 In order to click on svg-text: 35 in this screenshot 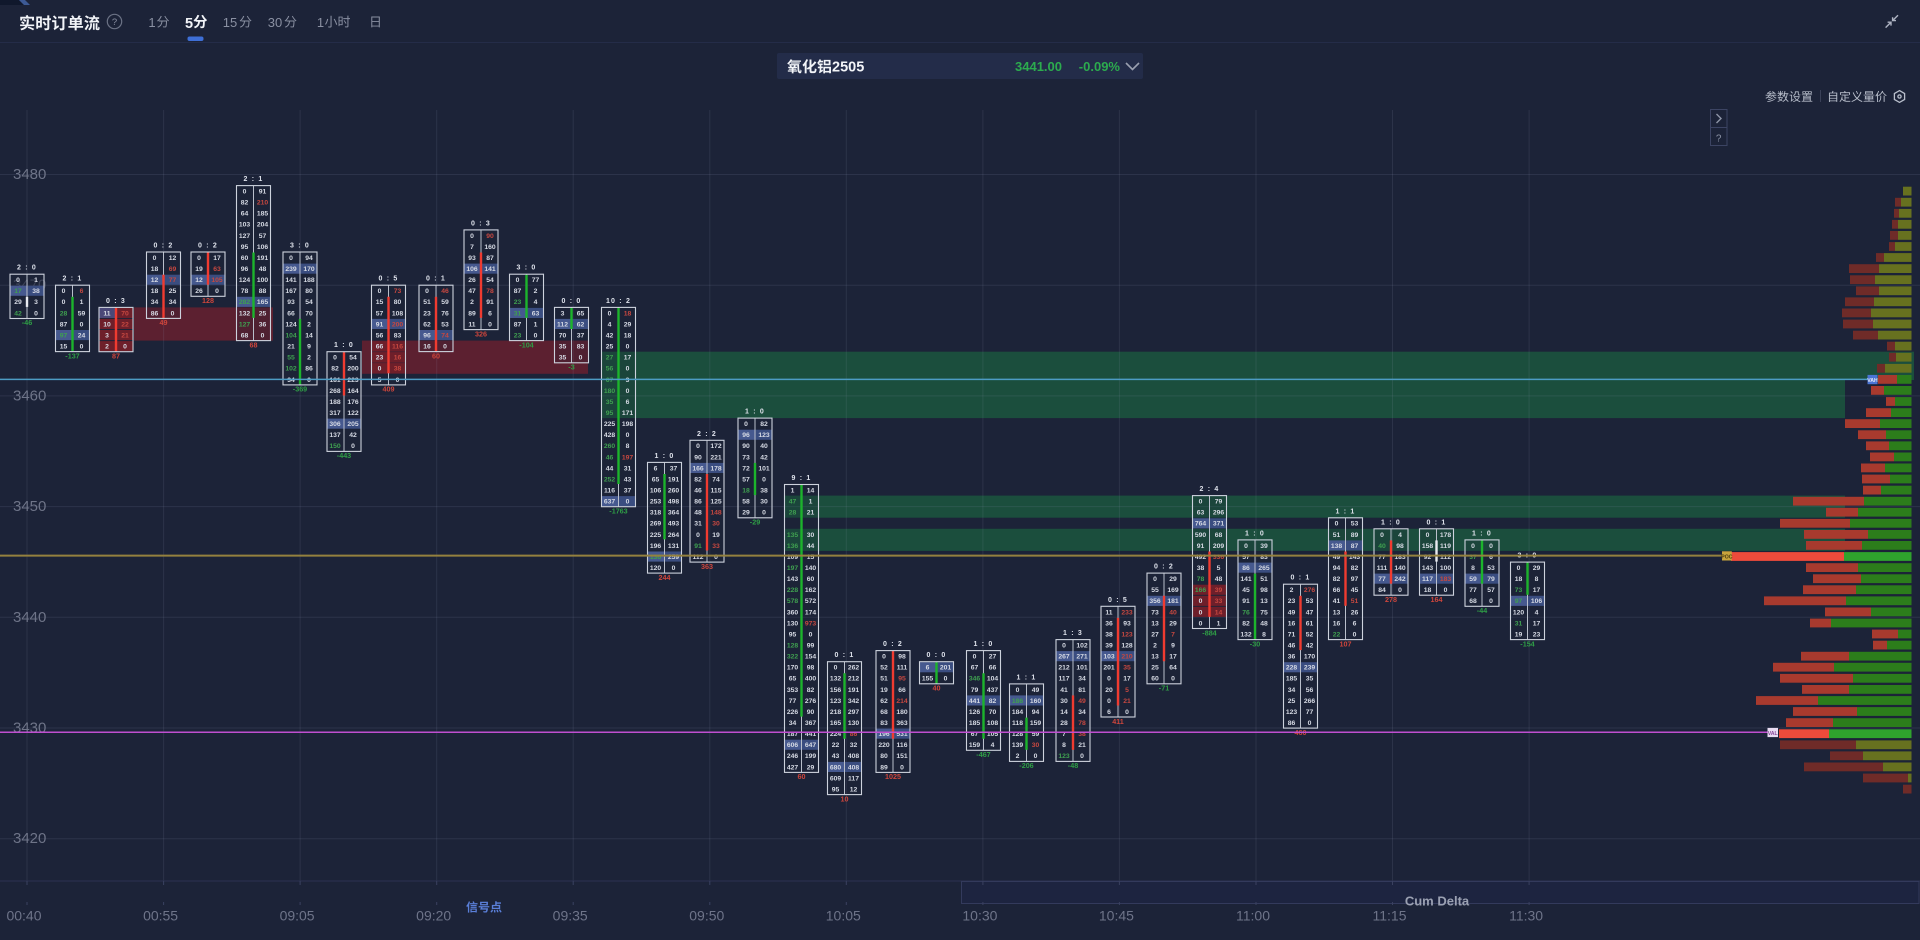, I will do `click(563, 358)`.